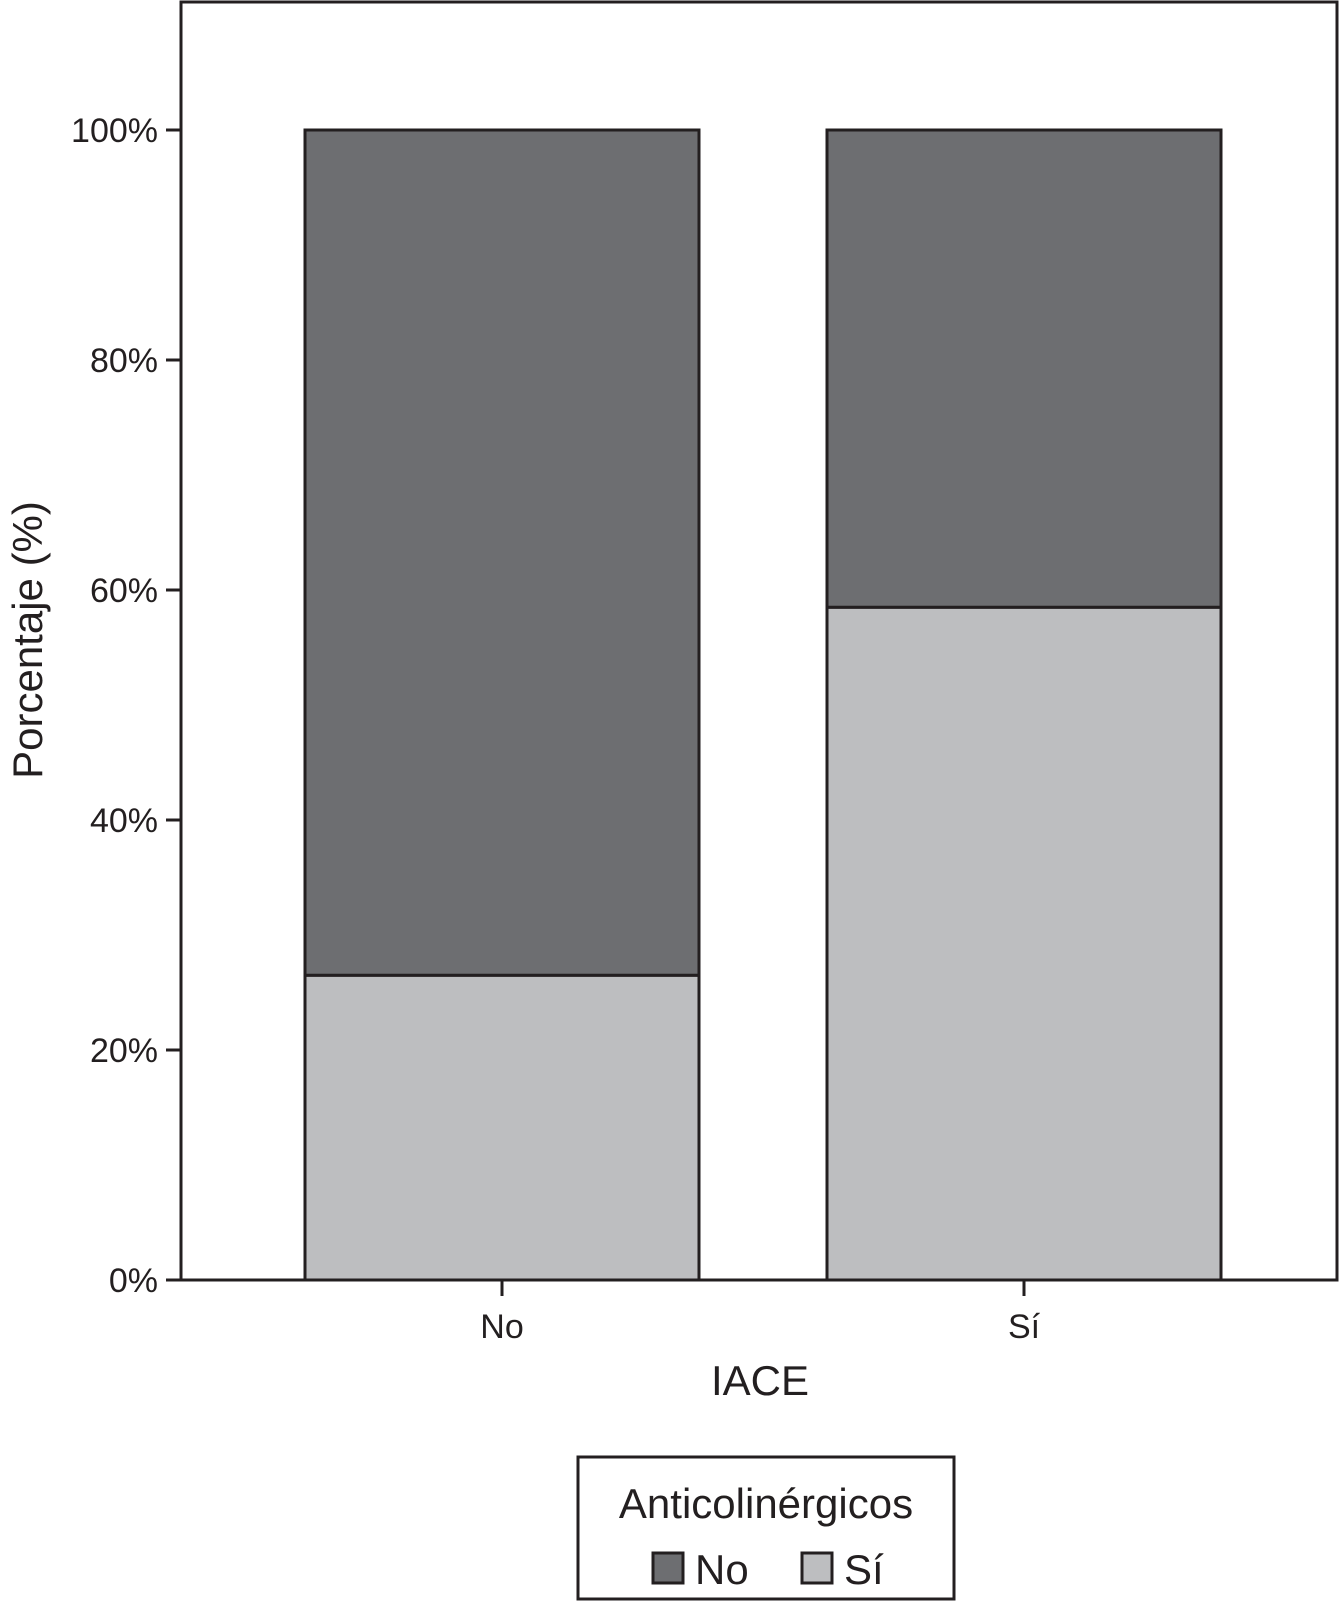  What do you see at coordinates (864, 1569) in the screenshot?
I see `legend-label-si: Sí` at bounding box center [864, 1569].